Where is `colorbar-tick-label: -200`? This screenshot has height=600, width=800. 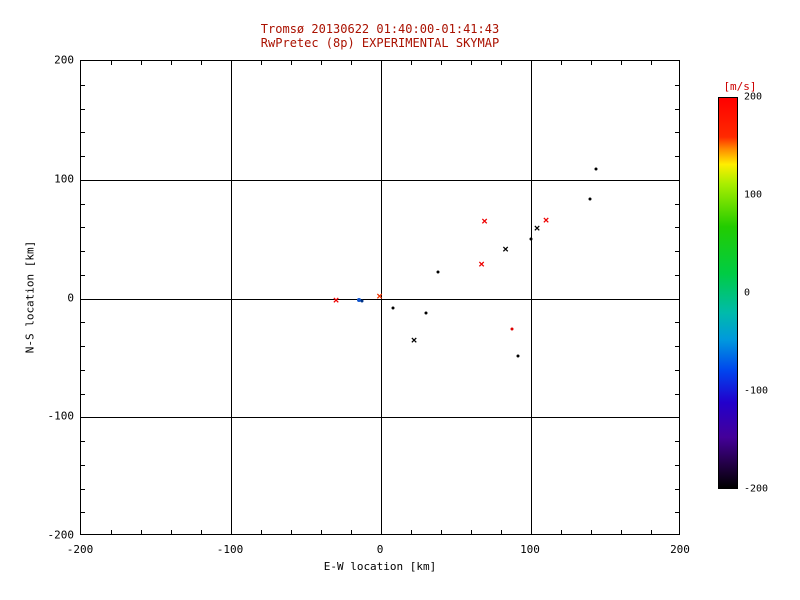
colorbar-tick-label: -200 is located at coordinates (756, 489).